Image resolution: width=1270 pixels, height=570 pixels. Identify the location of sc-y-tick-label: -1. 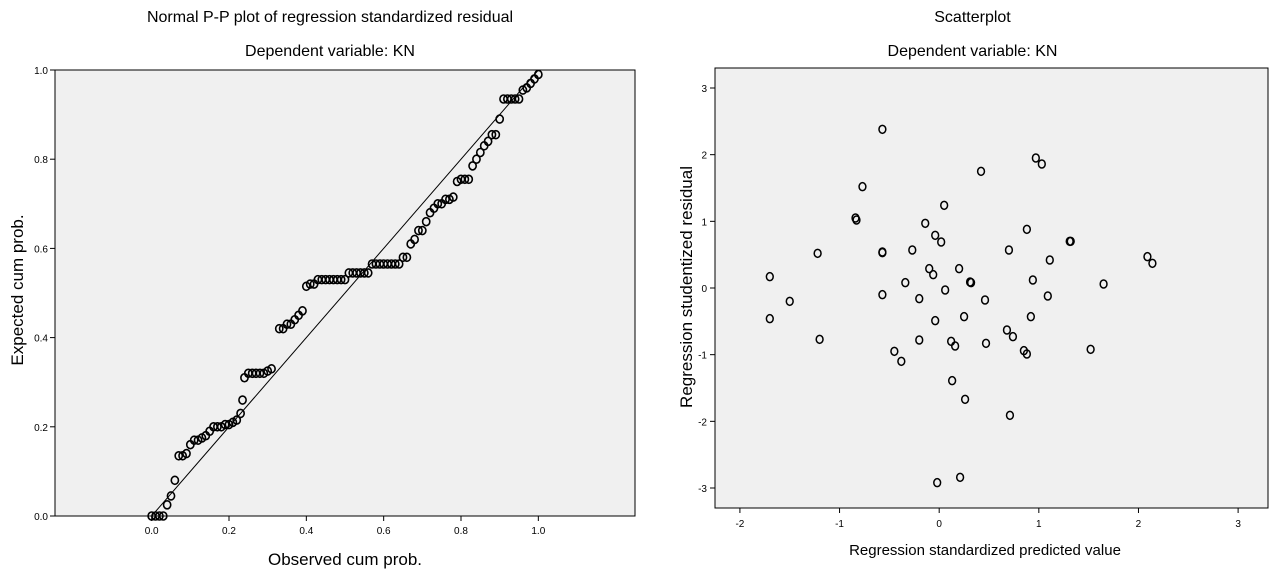
(702, 356).